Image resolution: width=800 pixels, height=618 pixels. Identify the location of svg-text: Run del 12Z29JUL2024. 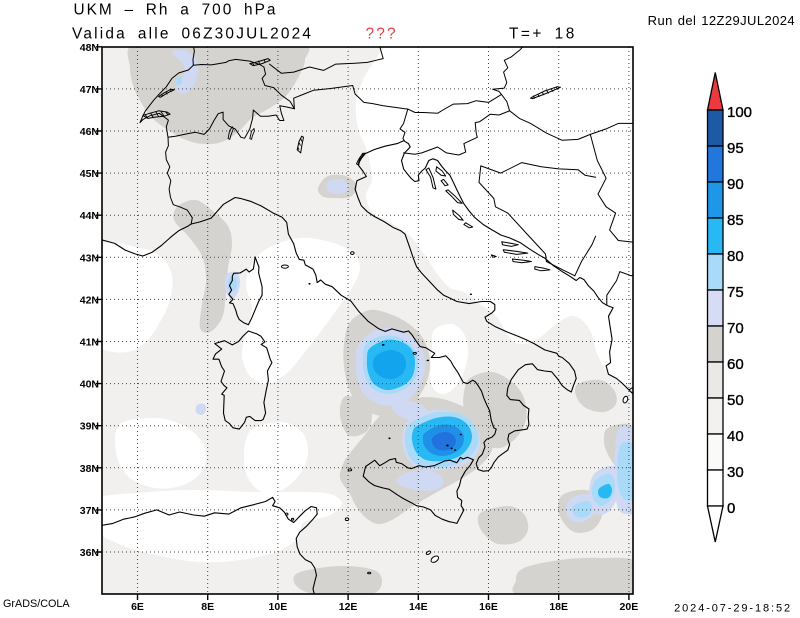
(721, 20).